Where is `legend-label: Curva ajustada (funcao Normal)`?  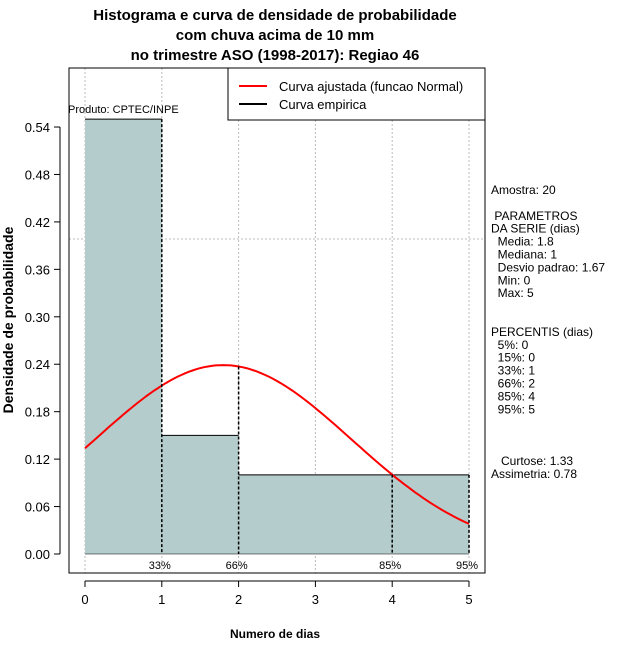 legend-label: Curva ajustada (funcao Normal) is located at coordinates (371, 86).